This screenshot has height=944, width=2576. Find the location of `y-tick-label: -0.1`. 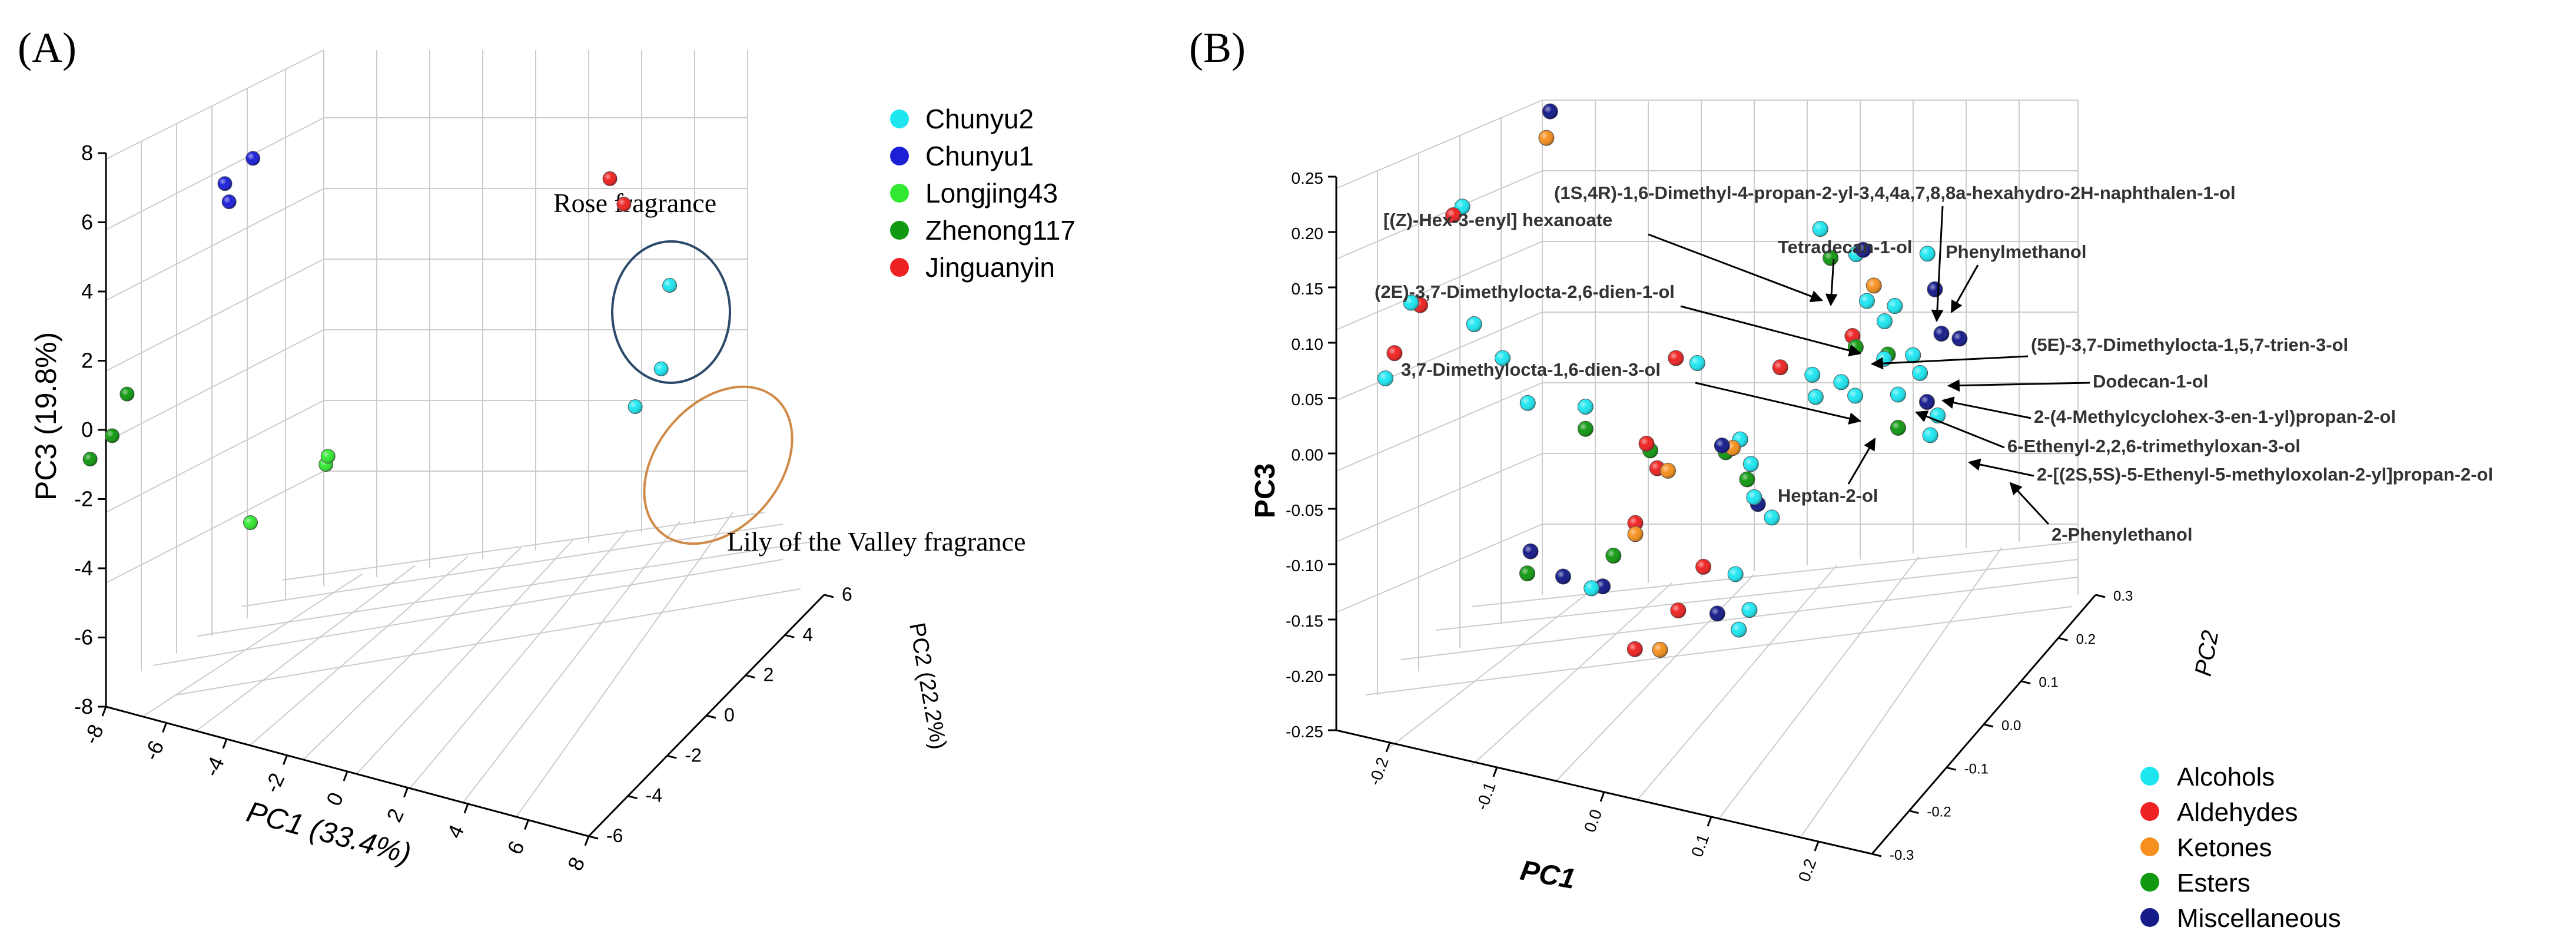

y-tick-label: -0.1 is located at coordinates (1976, 769).